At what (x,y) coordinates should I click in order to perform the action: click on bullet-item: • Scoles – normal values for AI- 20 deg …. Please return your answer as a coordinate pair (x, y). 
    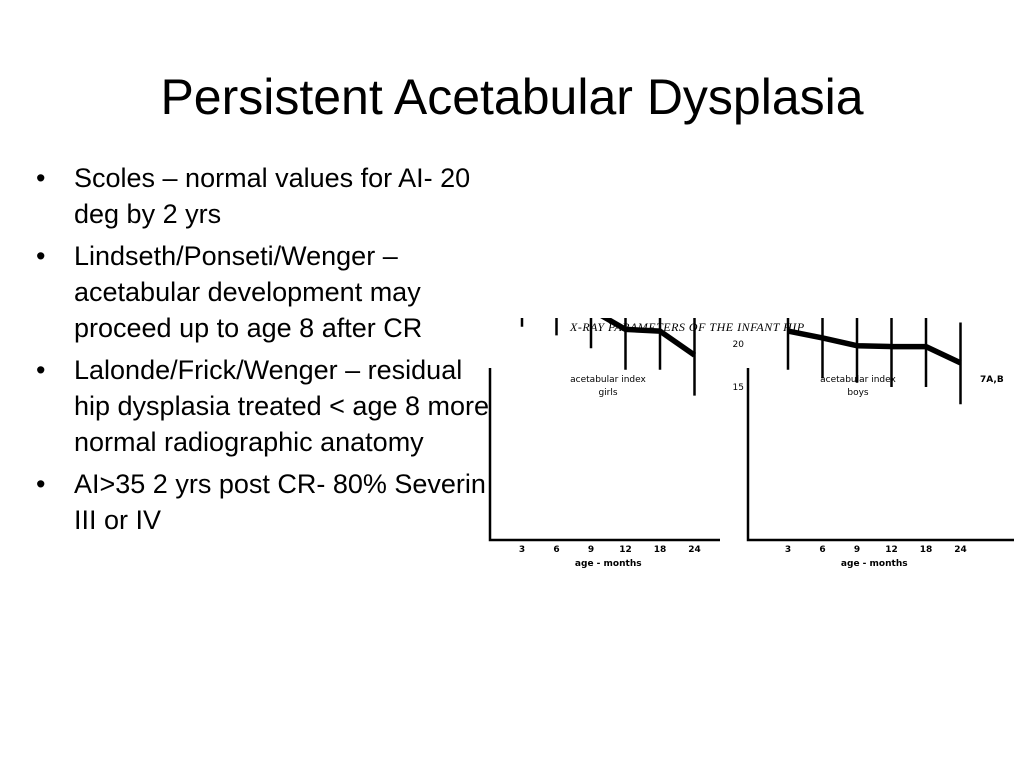
    Looking at the image, I should click on (264, 196).